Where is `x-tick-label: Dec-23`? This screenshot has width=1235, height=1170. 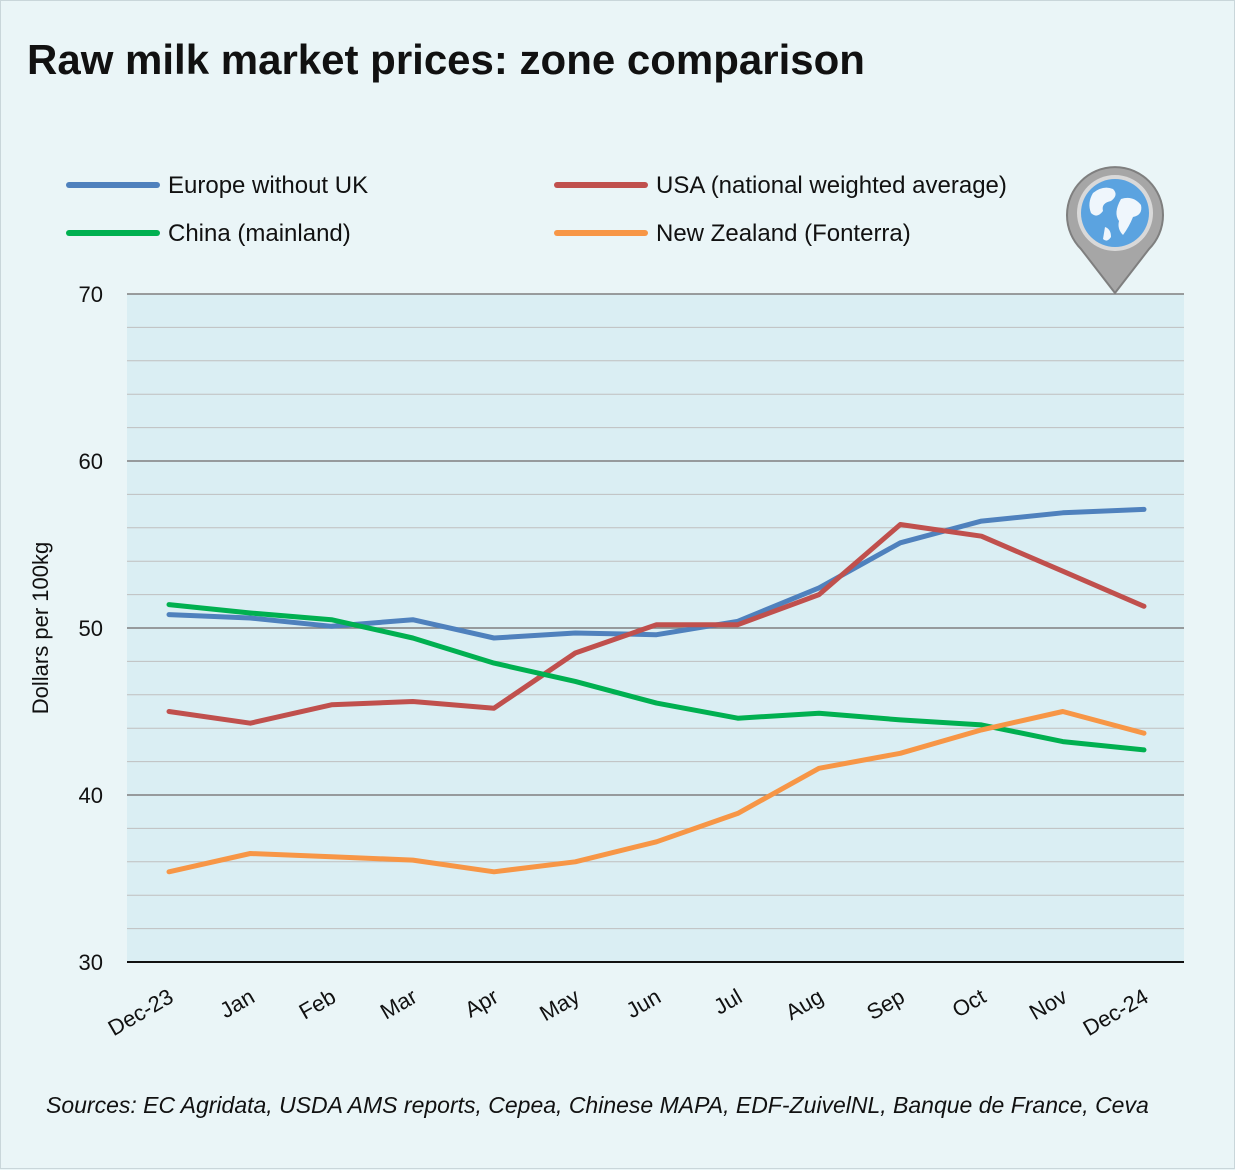
x-tick-label: Dec-23 is located at coordinates (141, 1012).